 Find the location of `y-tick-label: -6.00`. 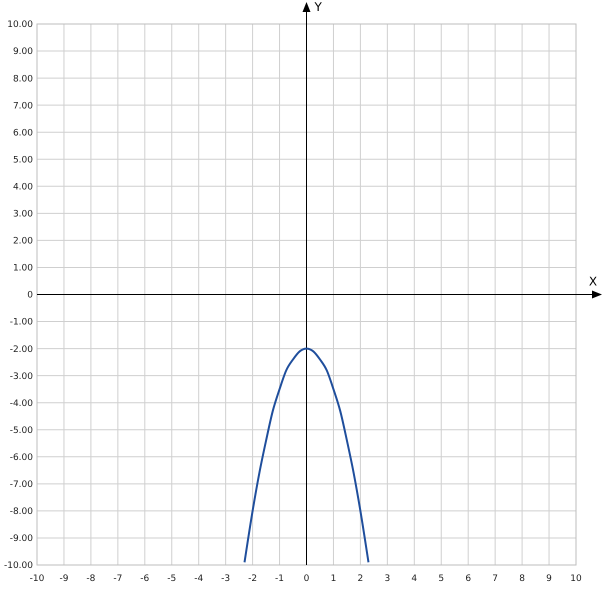

y-tick-label: -6.00 is located at coordinates (22, 457).